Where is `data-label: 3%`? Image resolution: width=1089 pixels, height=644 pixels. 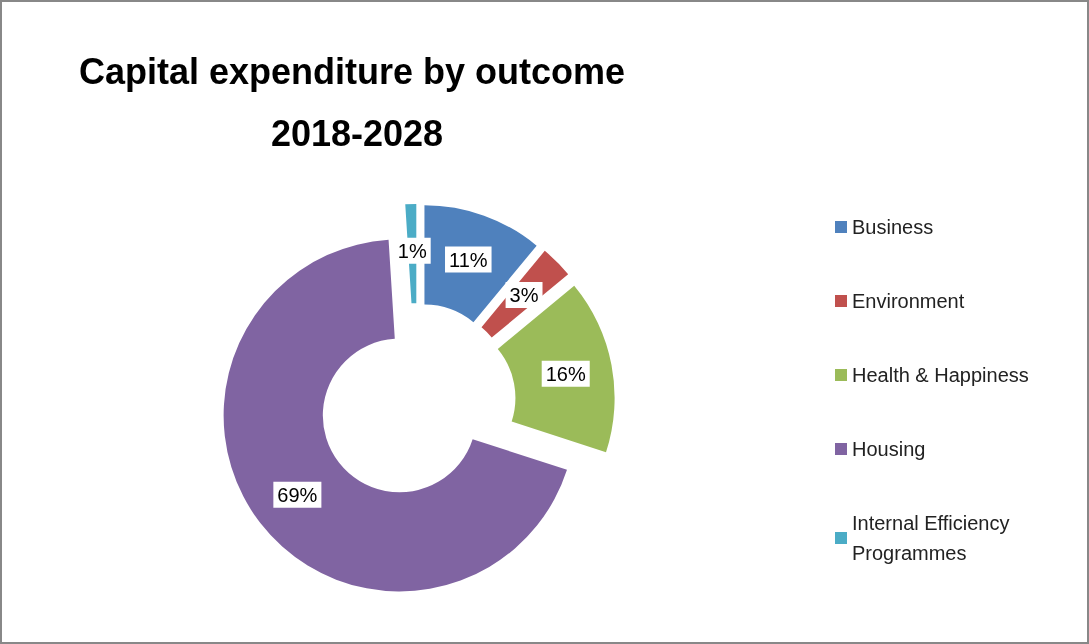 data-label: 3% is located at coordinates (524, 294).